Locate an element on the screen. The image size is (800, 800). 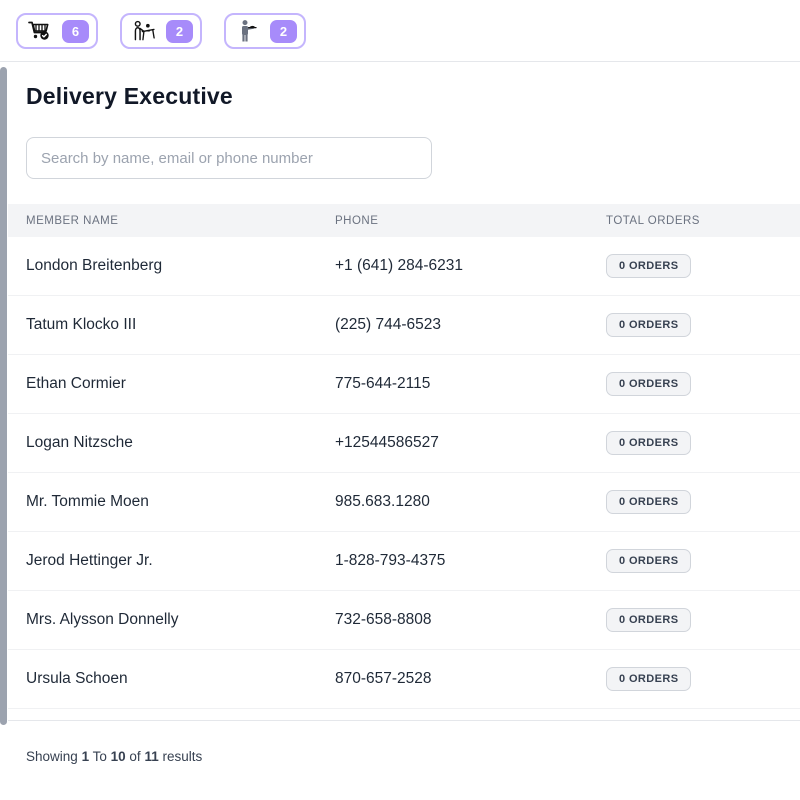
member-name: Tatum Klocko III is located at coordinates (81, 324).